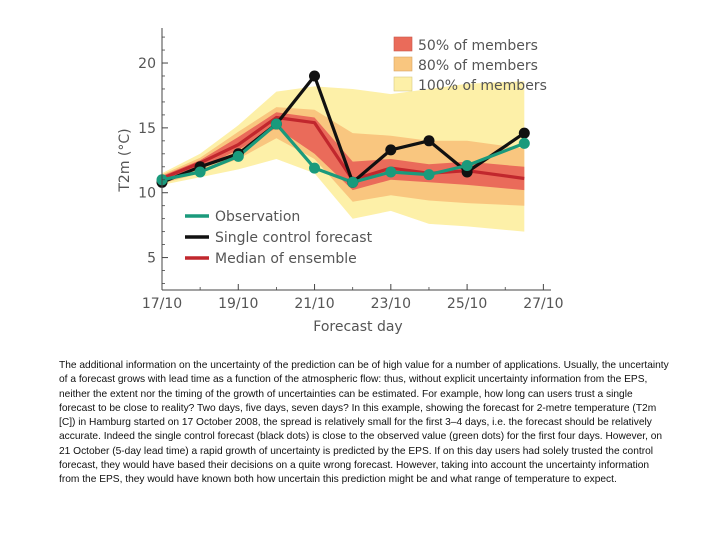 Image resolution: width=720 pixels, height=540 pixels. Describe the element at coordinates (125, 160) in the screenshot. I see `y-axis-title: T2m (°C)` at that location.